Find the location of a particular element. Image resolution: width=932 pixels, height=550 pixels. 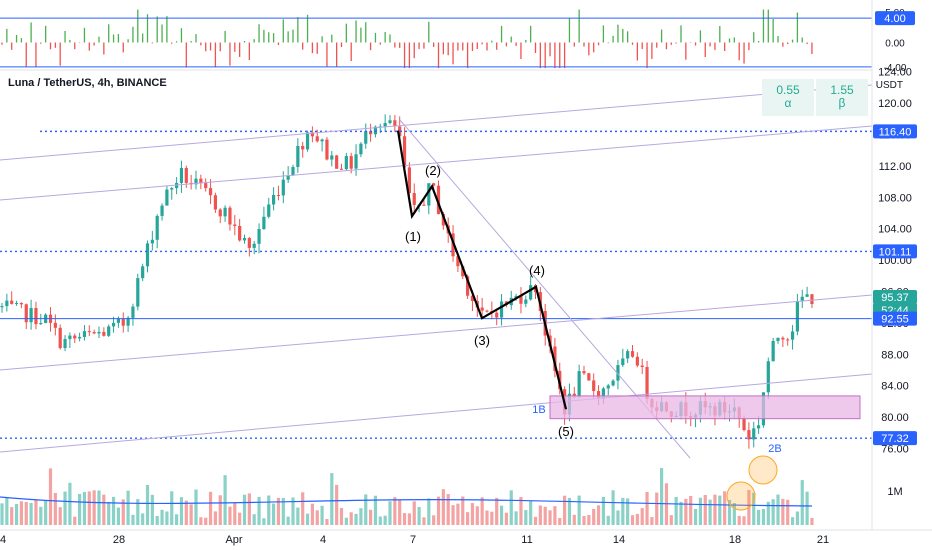

wave-label-5: (5) is located at coordinates (566, 431).